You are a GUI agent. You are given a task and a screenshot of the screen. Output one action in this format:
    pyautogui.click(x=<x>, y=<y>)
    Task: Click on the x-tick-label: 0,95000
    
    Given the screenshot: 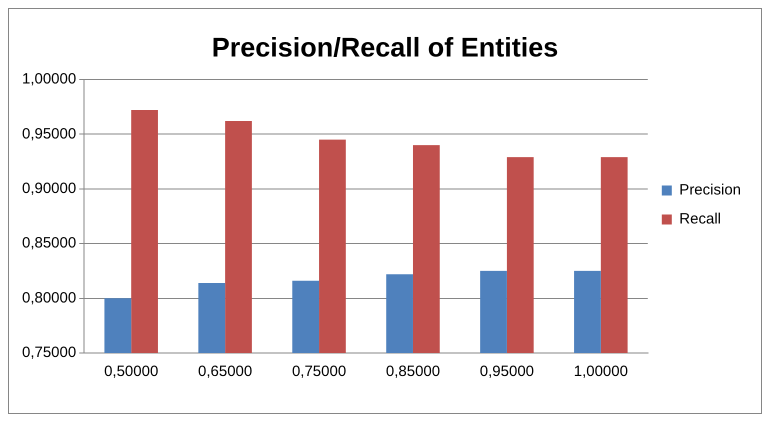 What is the action you would take?
    pyautogui.click(x=507, y=371)
    